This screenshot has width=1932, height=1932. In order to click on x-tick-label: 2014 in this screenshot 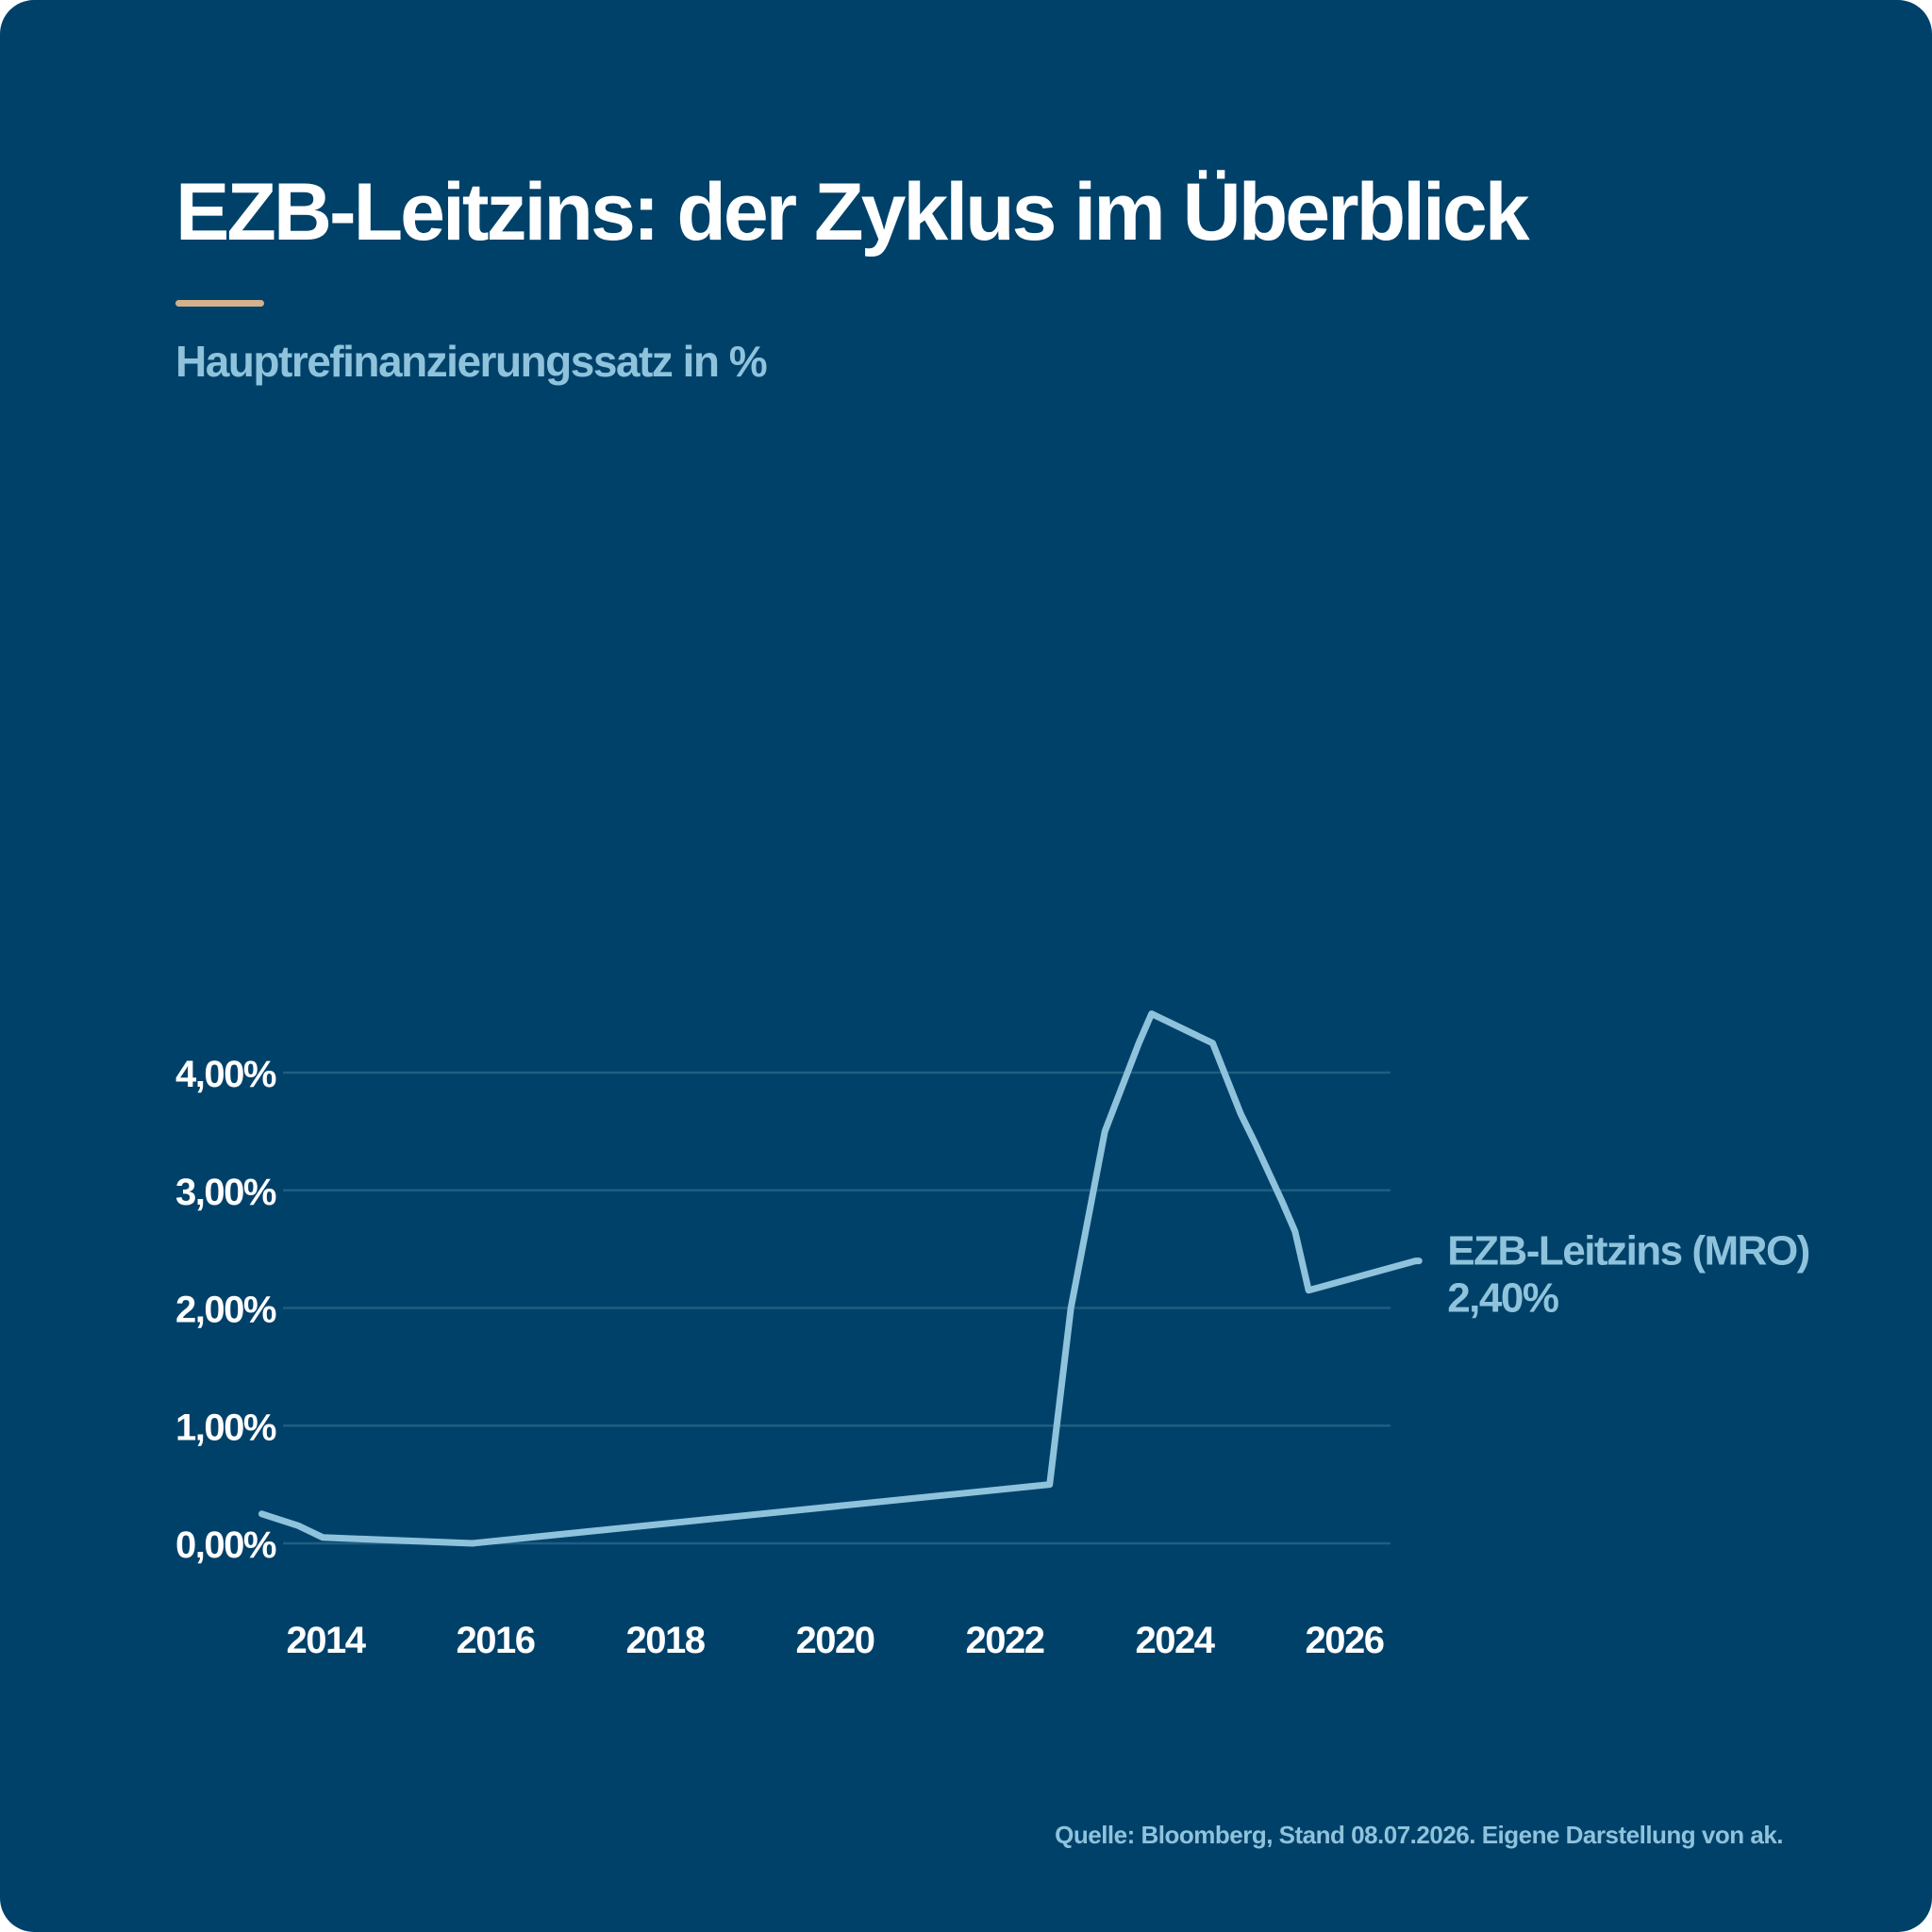, I will do `click(327, 1640)`.